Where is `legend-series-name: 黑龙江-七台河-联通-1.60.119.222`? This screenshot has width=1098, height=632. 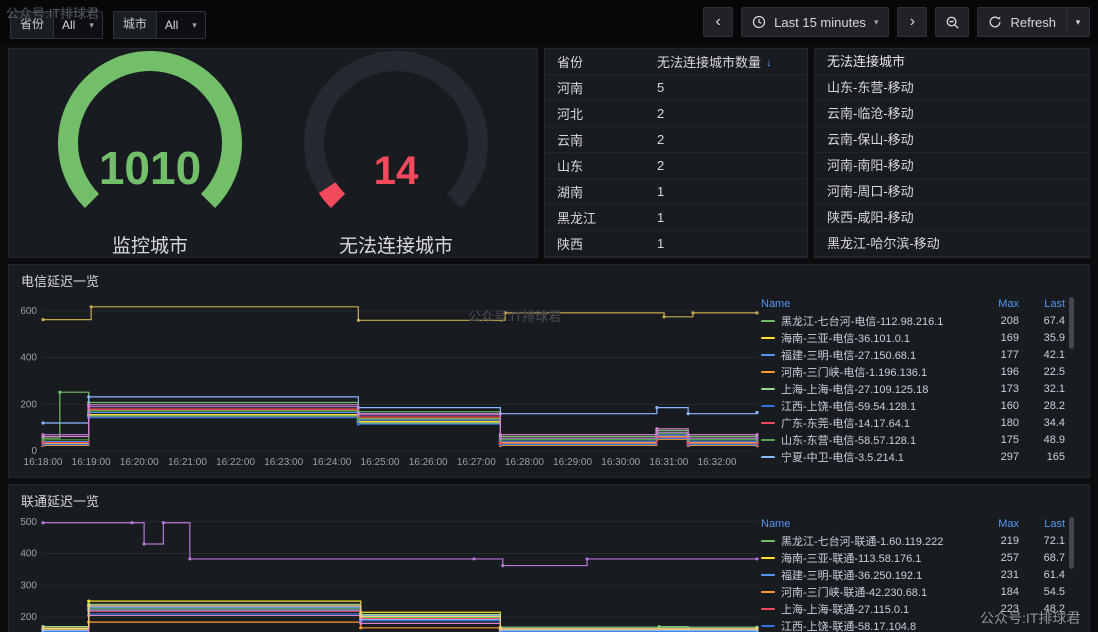 legend-series-name: 黑龙江-七台河-联通-1.60.119.222 is located at coordinates (862, 541).